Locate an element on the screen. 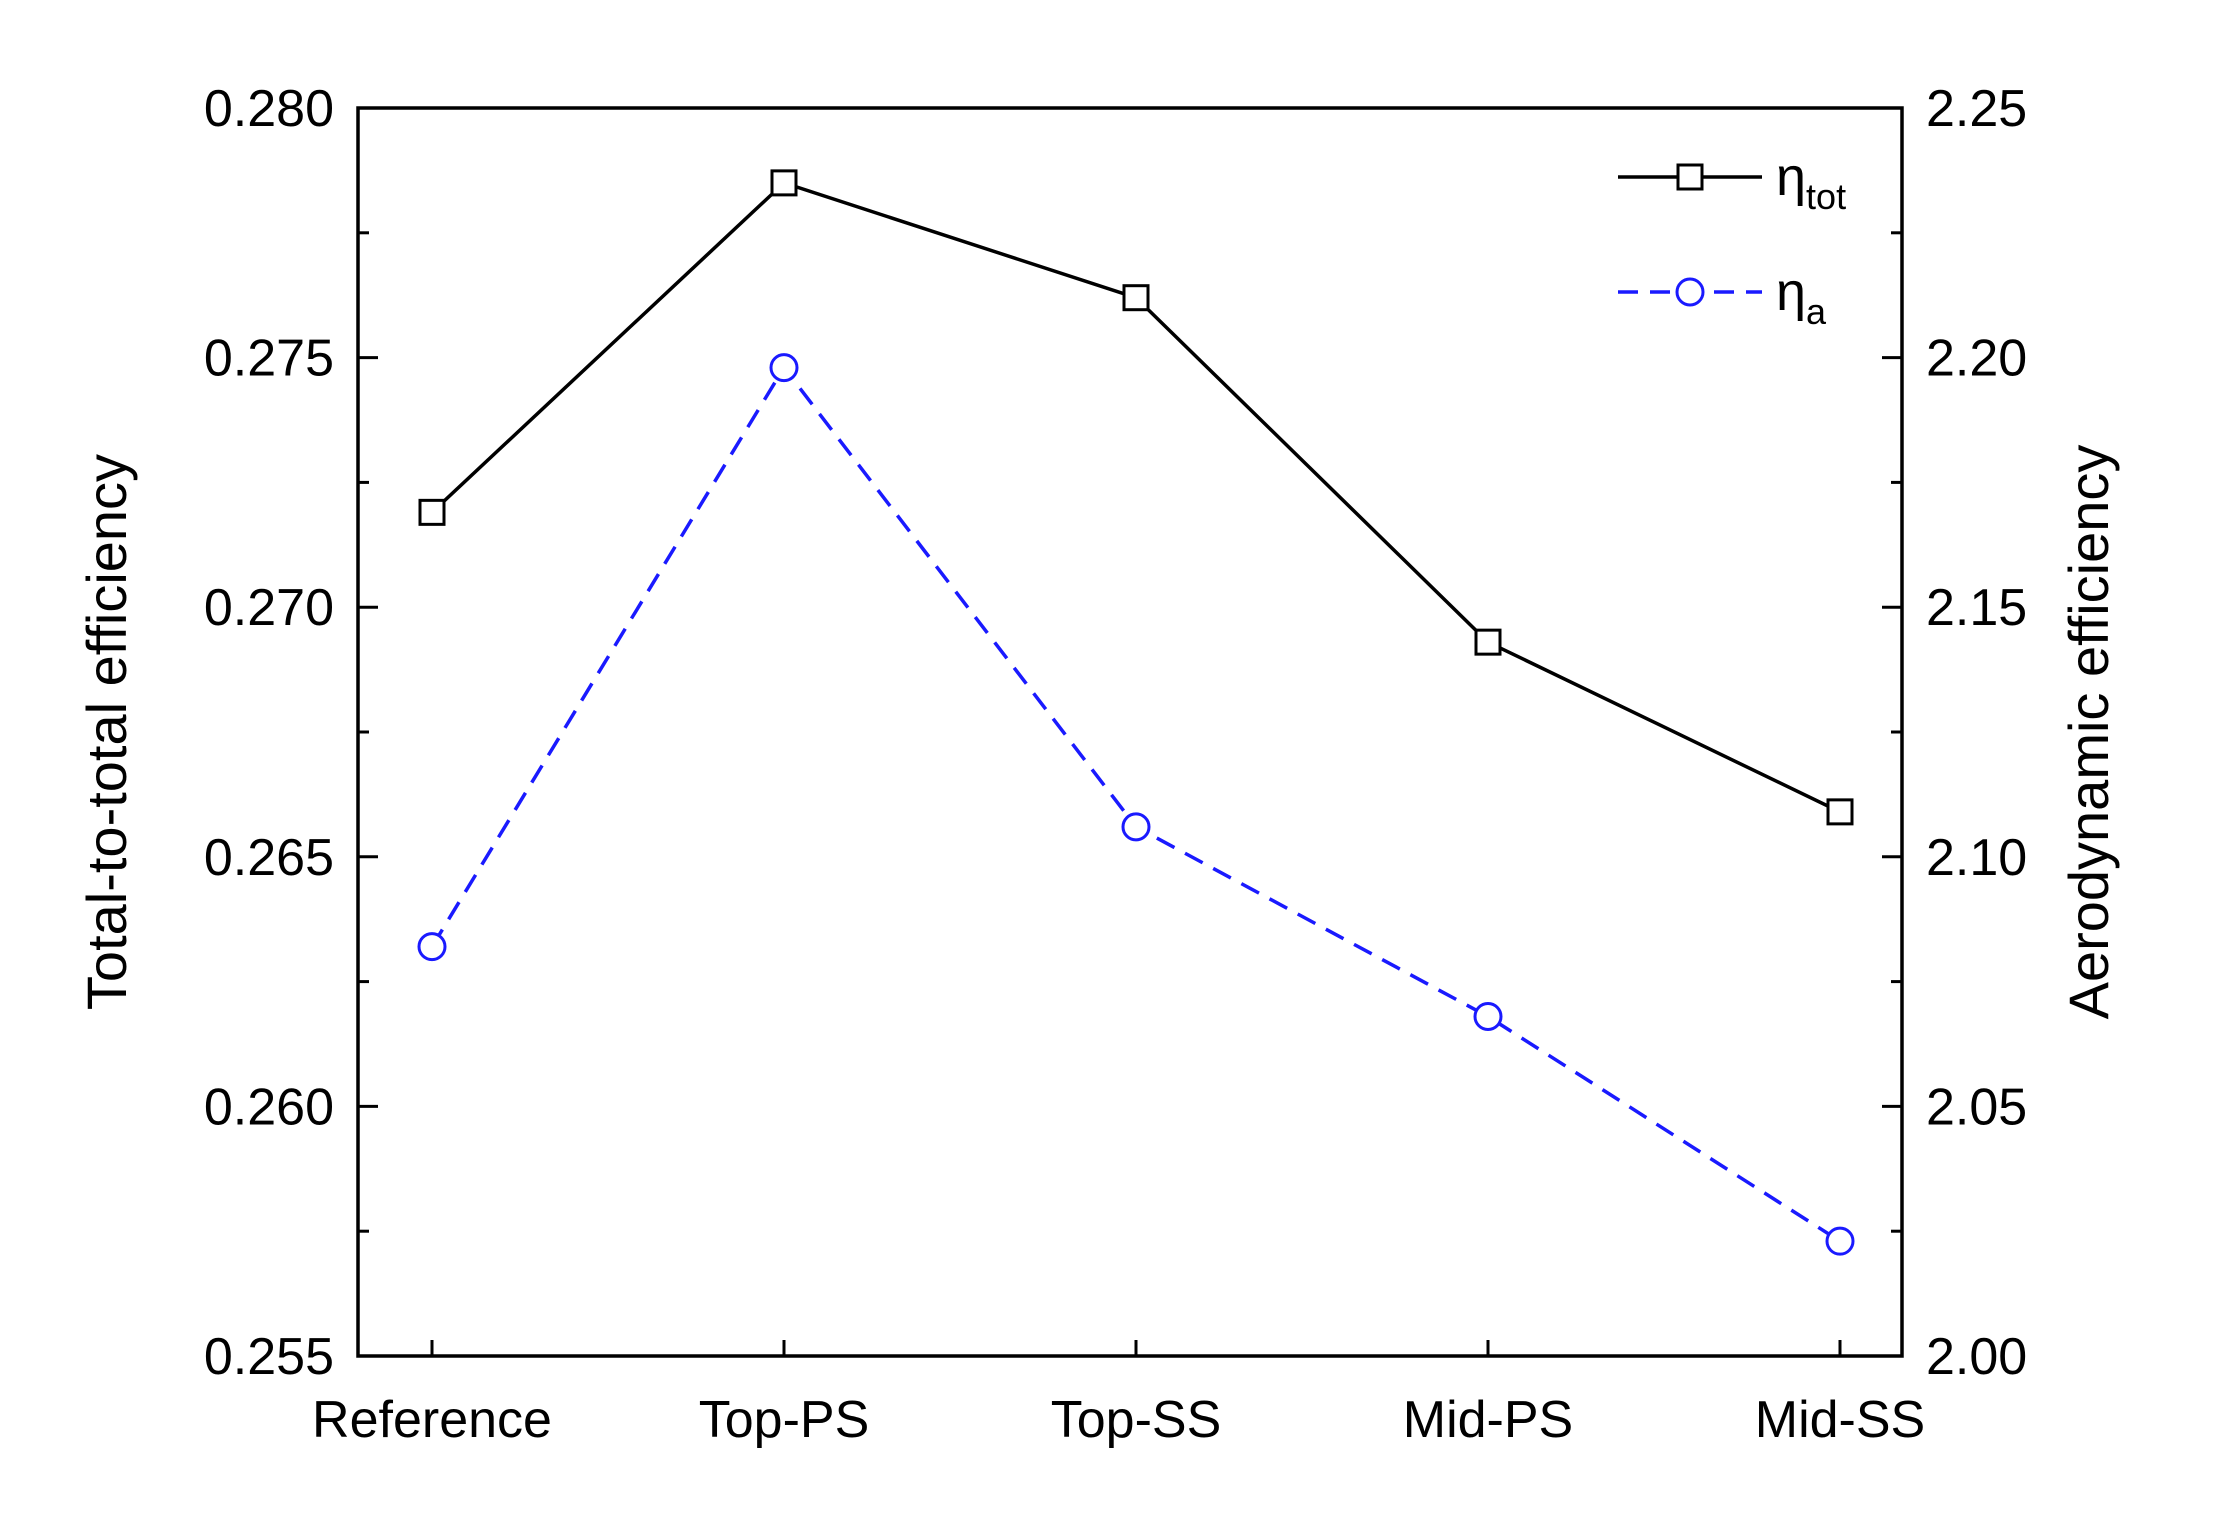 This screenshot has height=1513, width=2226. point-tot-top-ss is located at coordinates (1136, 298).